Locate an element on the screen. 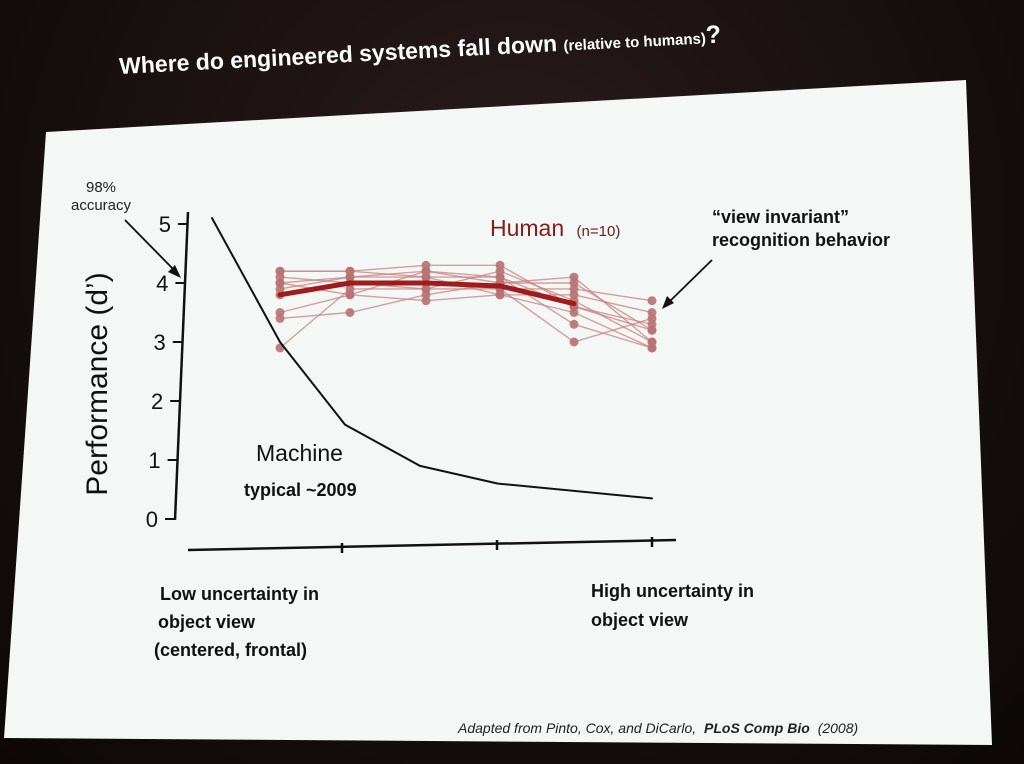 The height and width of the screenshot is (764, 1024). x-high-label-line1: High uncertainty in is located at coordinates (672, 591).